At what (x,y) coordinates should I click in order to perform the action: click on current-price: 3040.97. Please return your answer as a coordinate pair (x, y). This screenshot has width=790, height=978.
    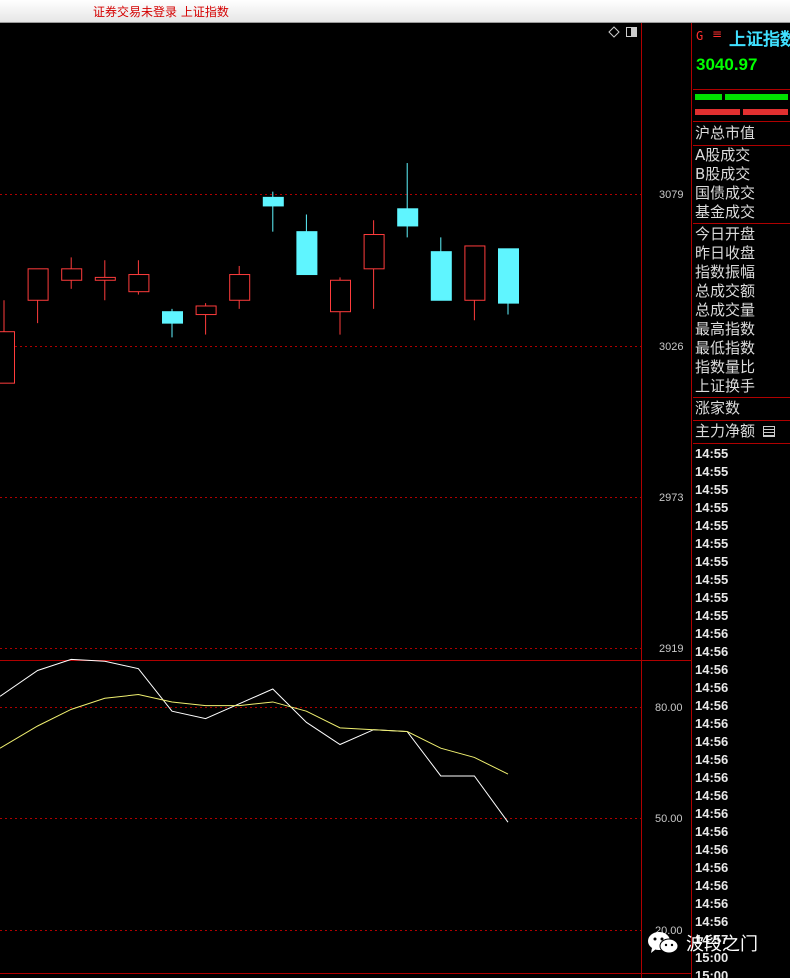
    Looking at the image, I should click on (727, 64).